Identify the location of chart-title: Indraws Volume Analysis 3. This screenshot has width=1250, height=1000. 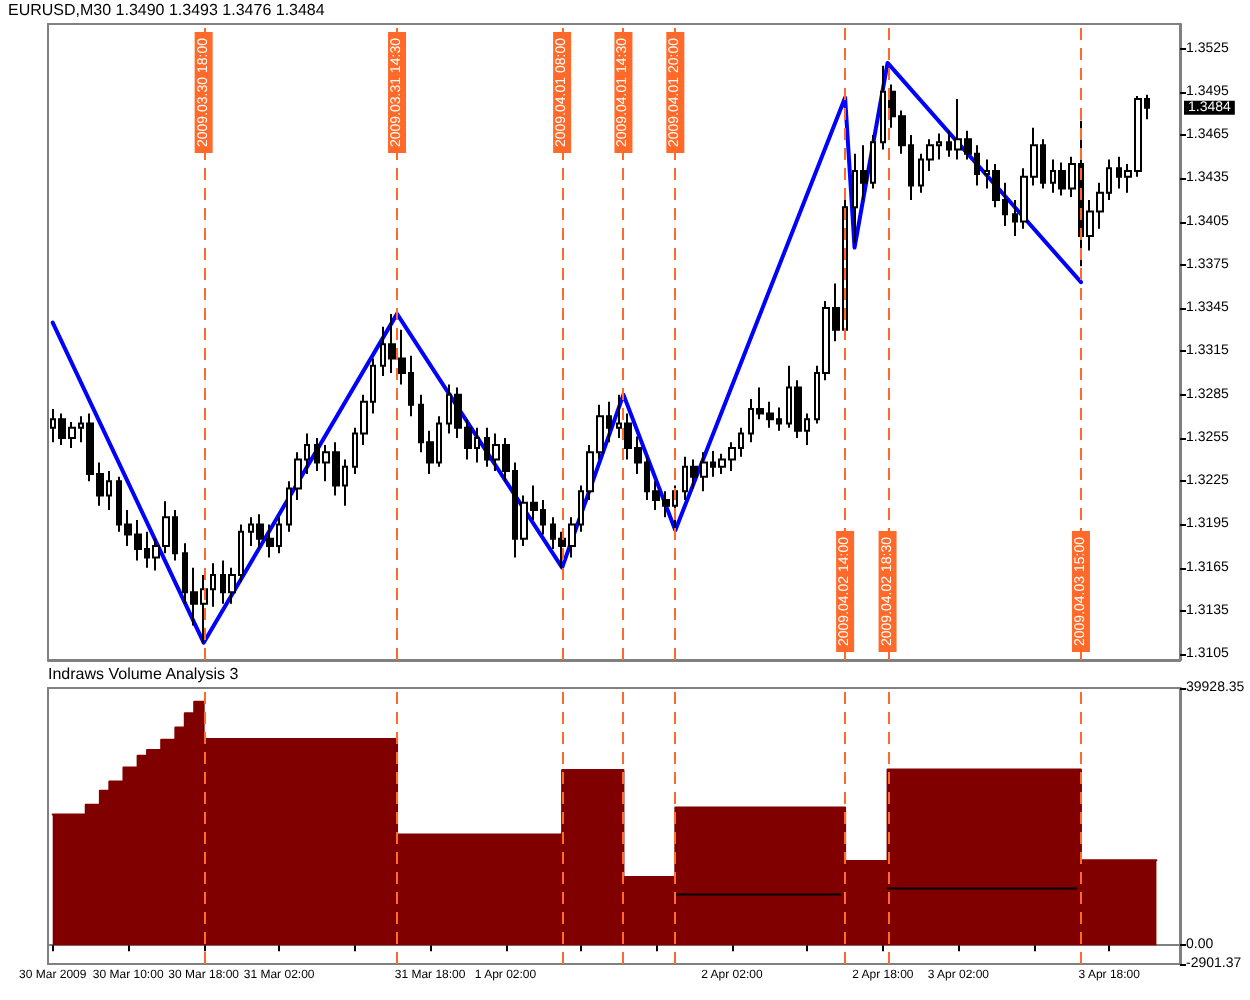
(144, 674).